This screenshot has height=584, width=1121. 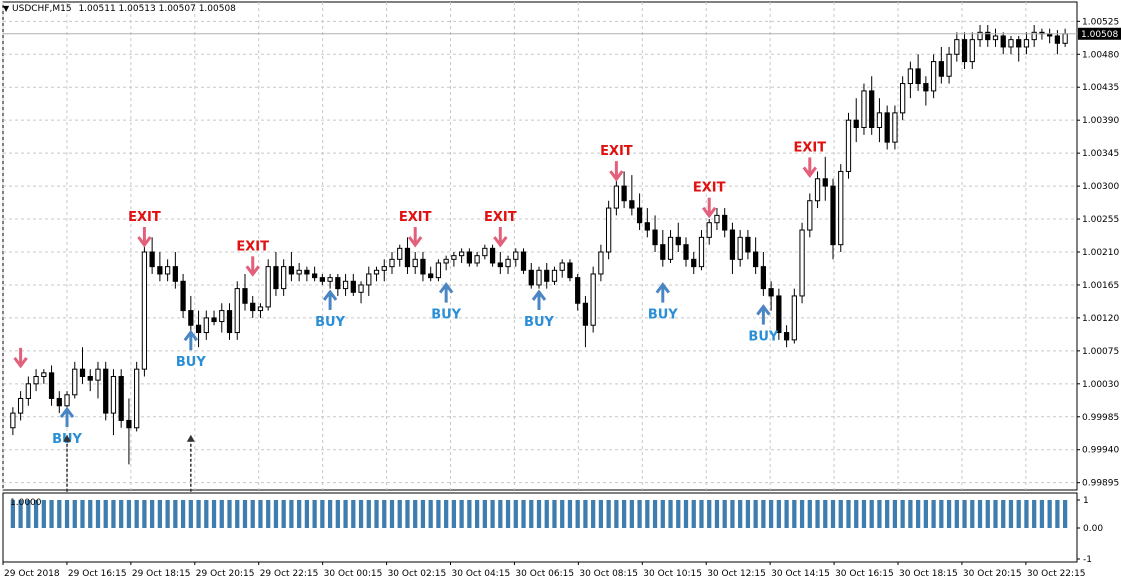 I want to click on last-price-label: 1.00508, so click(x=1099, y=35).